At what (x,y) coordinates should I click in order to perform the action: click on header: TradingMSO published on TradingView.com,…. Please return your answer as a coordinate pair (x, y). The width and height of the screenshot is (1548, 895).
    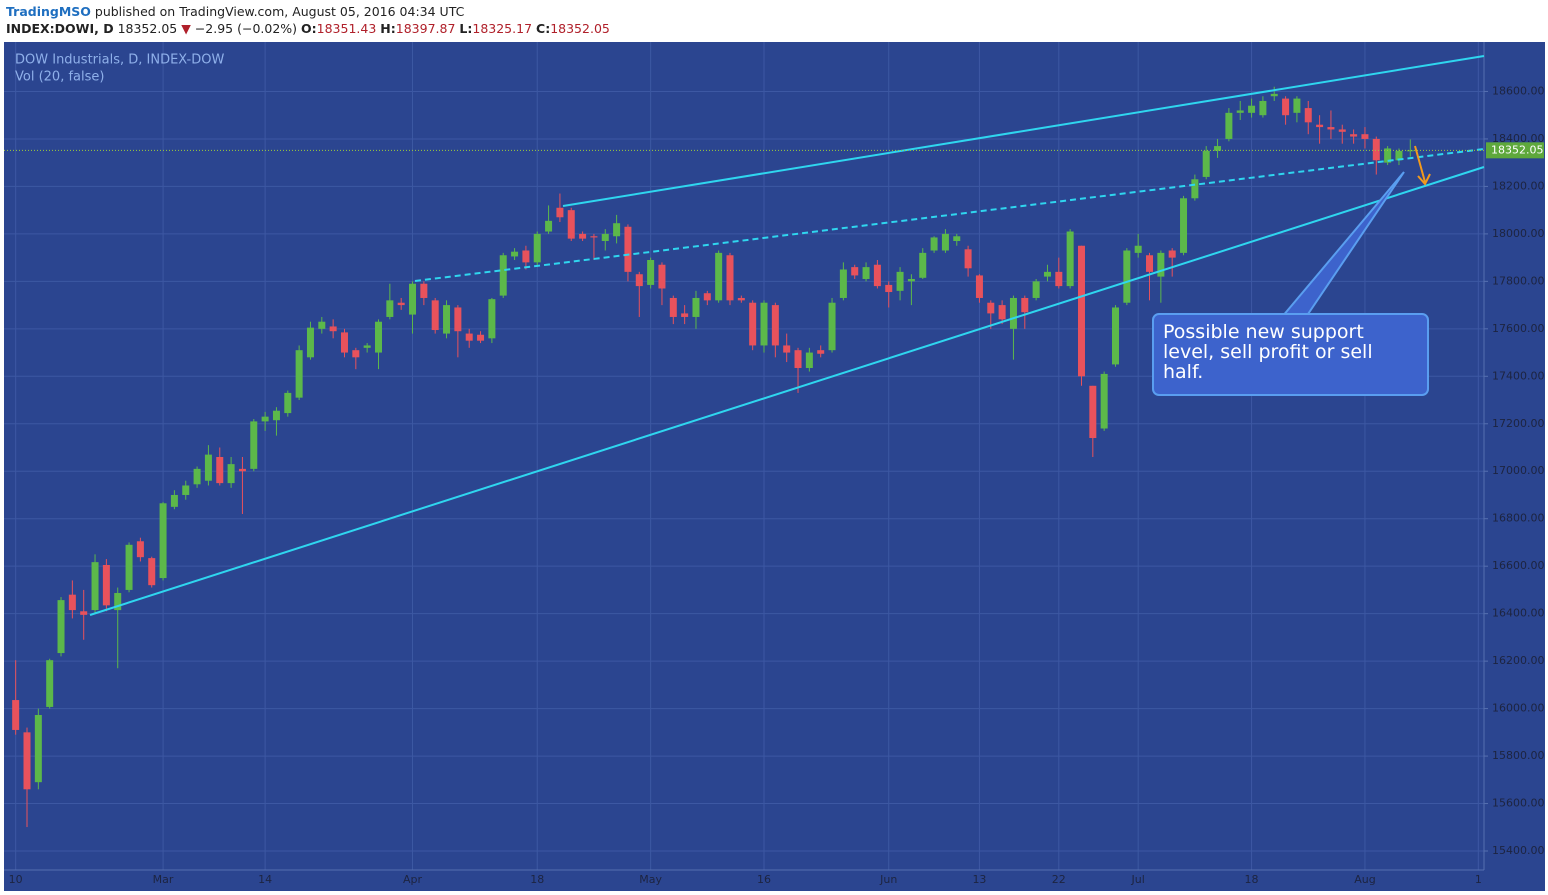
    Looking at the image, I should click on (308, 20).